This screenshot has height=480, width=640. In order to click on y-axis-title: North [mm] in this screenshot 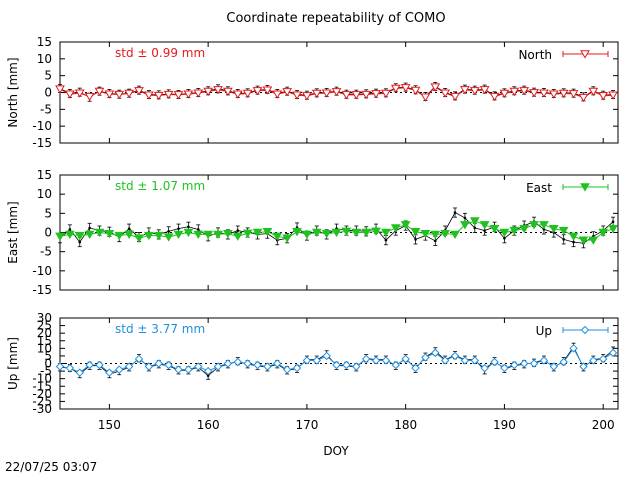, I will do `click(13, 92)`.